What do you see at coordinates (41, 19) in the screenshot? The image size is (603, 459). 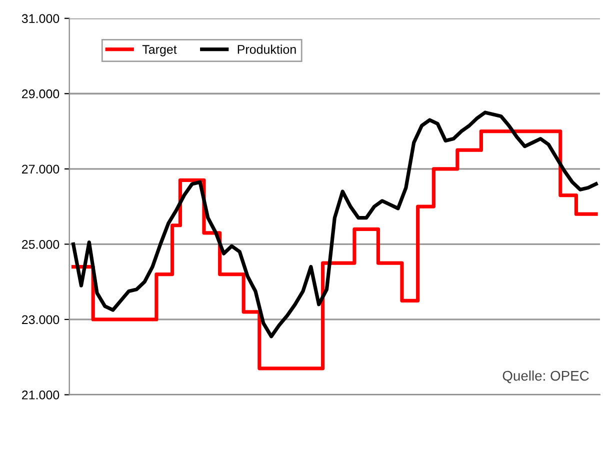 I see `y-tick-label: 31.000` at bounding box center [41, 19].